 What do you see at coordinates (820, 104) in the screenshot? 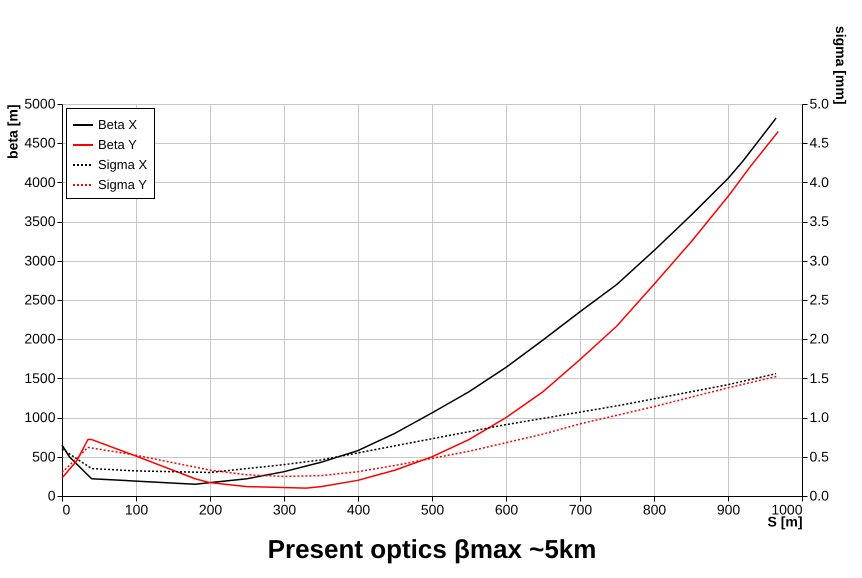
I see `y2-tick-label: 5.0` at bounding box center [820, 104].